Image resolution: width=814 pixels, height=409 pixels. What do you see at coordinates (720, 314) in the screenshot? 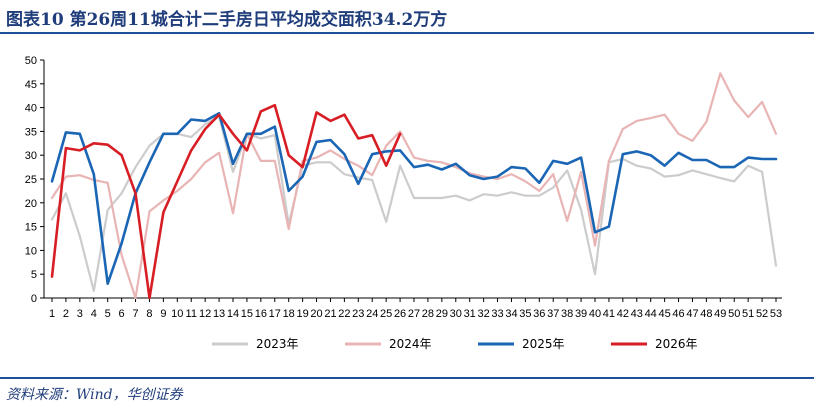
I see `x-tick-label: 49` at bounding box center [720, 314].